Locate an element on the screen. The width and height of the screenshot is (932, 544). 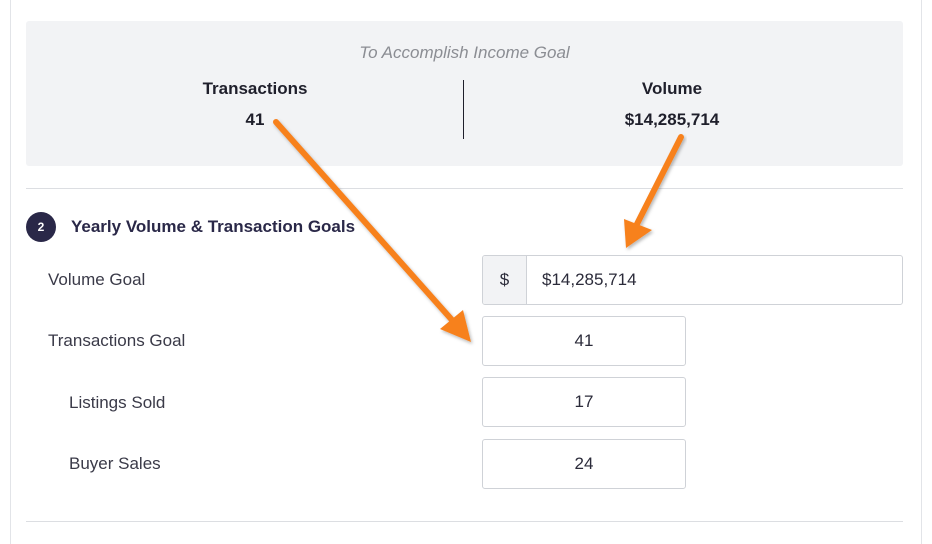
volume-stat-label: Volume is located at coordinates (672, 88).